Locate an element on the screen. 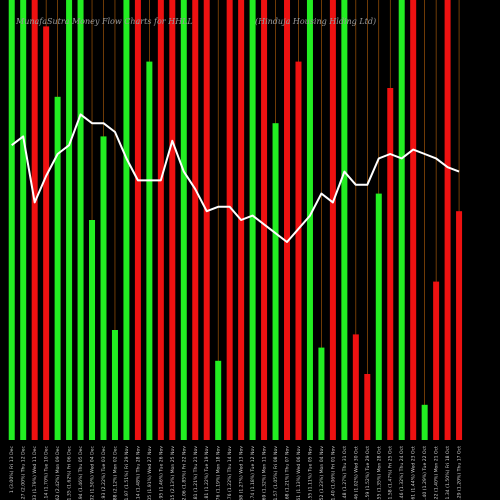 Image resolution: width=500 pixels, height=500 pixels. x-tick-label: 1.81 (1.21%) Thu 21 Nov is located at coordinates (196, 473).